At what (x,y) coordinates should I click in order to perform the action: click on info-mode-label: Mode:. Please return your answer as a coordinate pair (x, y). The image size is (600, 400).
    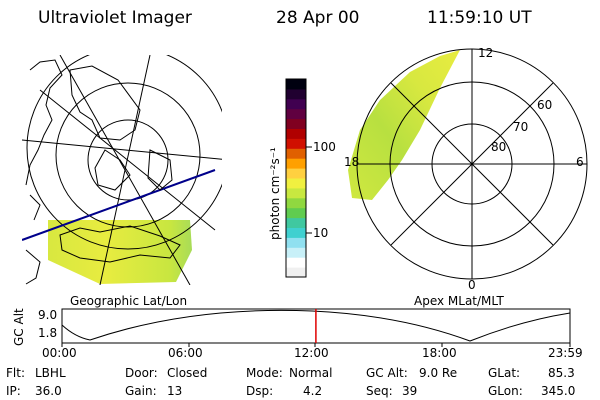
    Looking at the image, I should click on (264, 373).